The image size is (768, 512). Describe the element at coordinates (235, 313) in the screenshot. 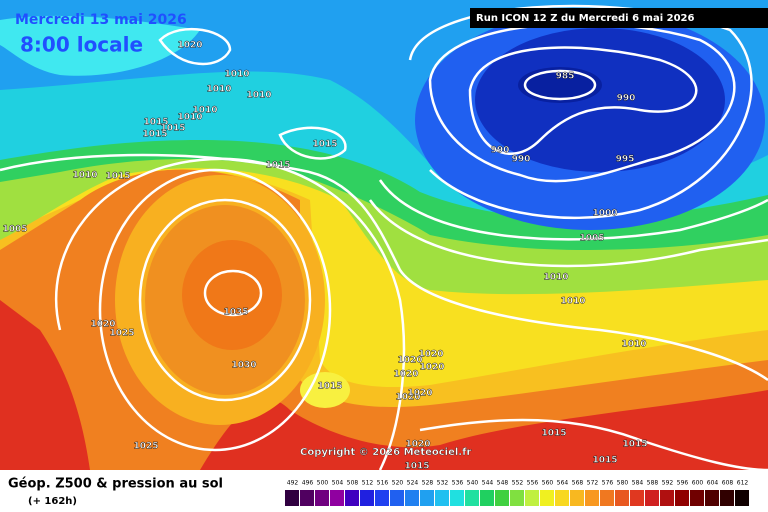

I see `isobar-label: 1035` at that location.